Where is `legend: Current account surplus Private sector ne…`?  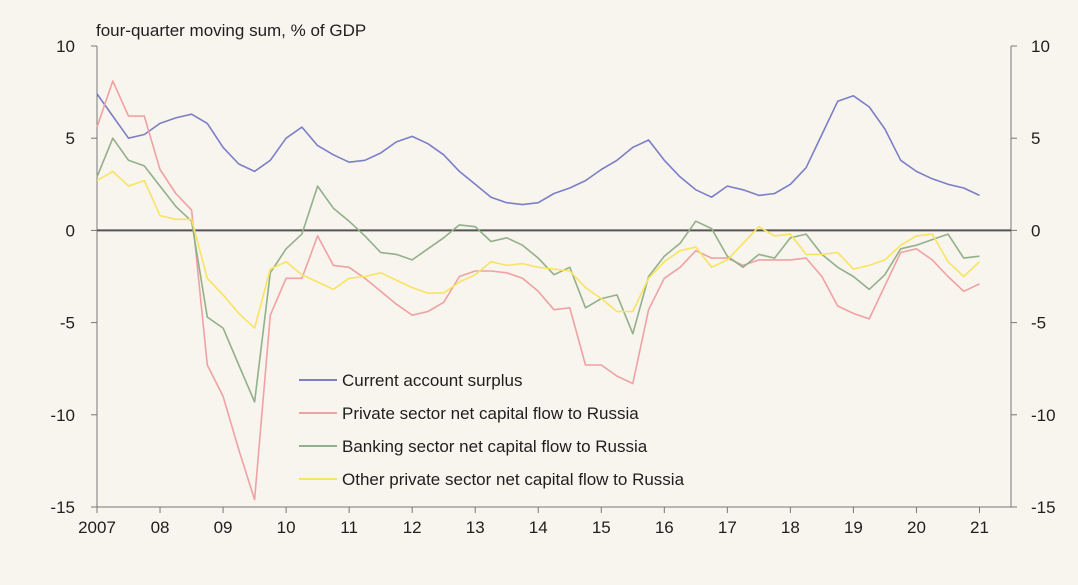 legend: Current account surplus Private sector ne… is located at coordinates (492, 430).